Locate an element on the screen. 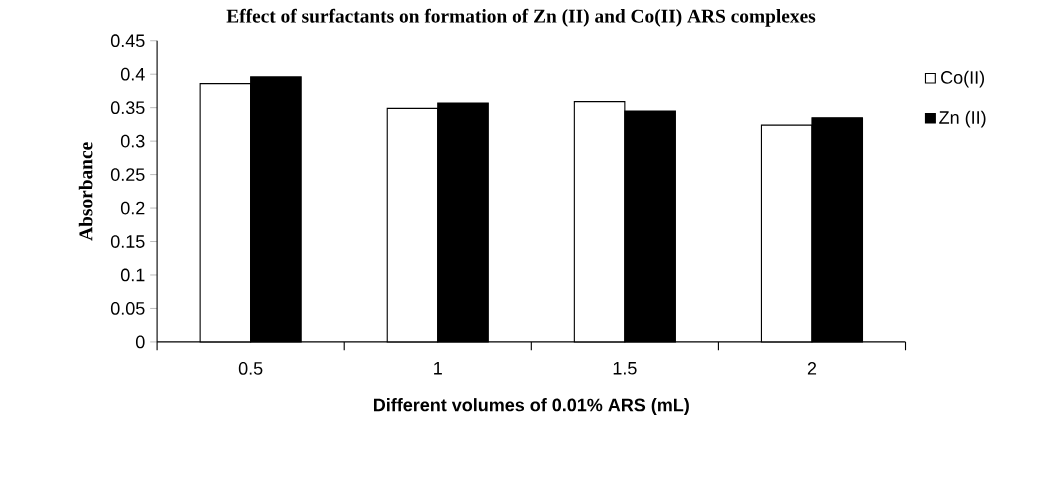 This screenshot has height=478, width=1042. y-tick-label: 0.35 is located at coordinates (127, 108).